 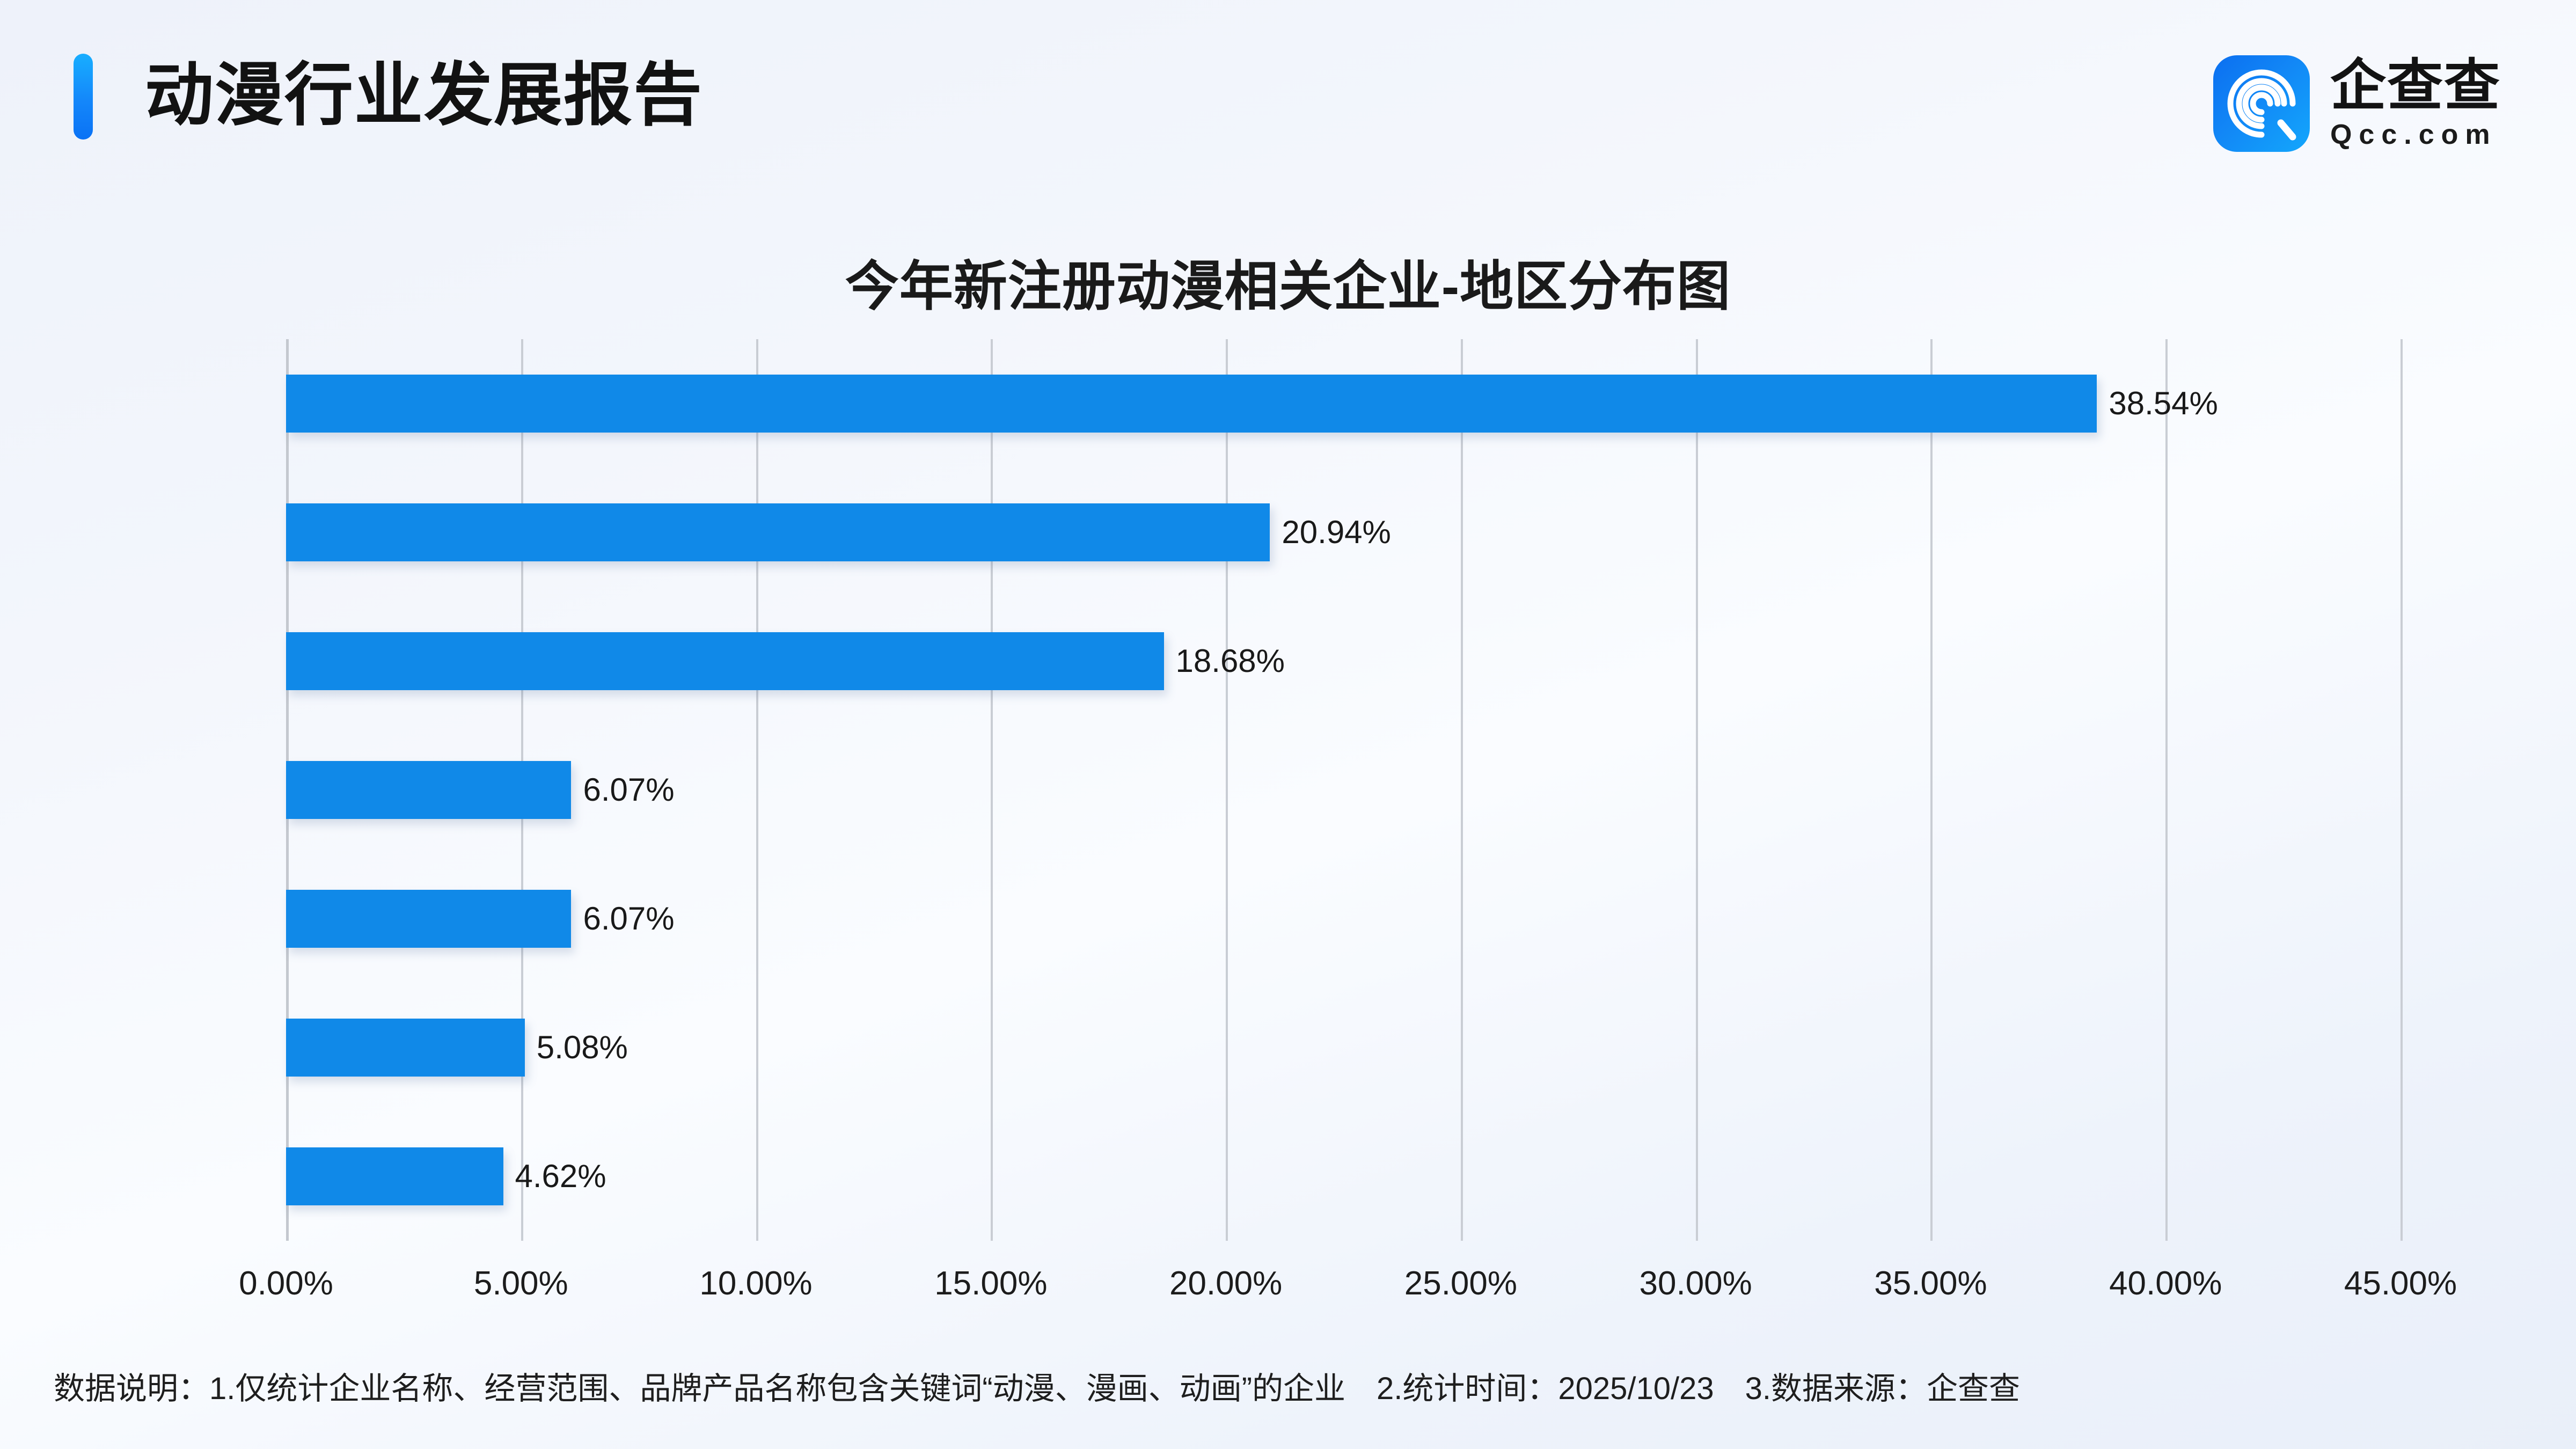 What do you see at coordinates (1695, 1283) in the screenshot?
I see `x-axis-tick-label: 30.00%` at bounding box center [1695, 1283].